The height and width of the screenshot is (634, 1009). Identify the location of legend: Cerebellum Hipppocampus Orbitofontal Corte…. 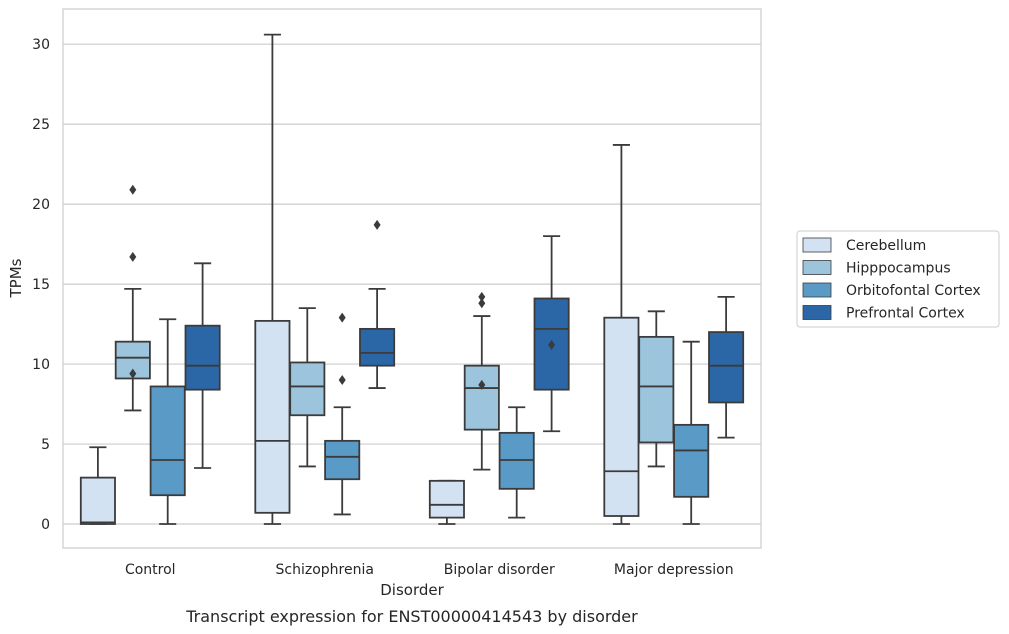
(898, 279).